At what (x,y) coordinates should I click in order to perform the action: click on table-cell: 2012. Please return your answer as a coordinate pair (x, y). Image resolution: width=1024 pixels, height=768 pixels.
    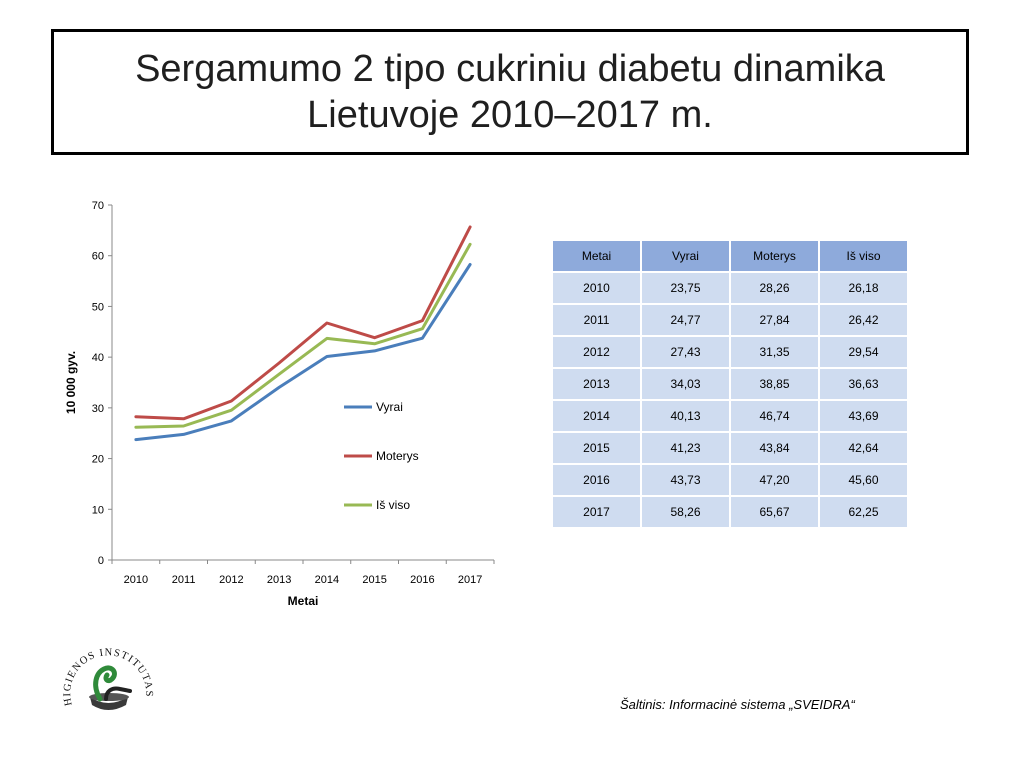
    Looking at the image, I should click on (596, 352).